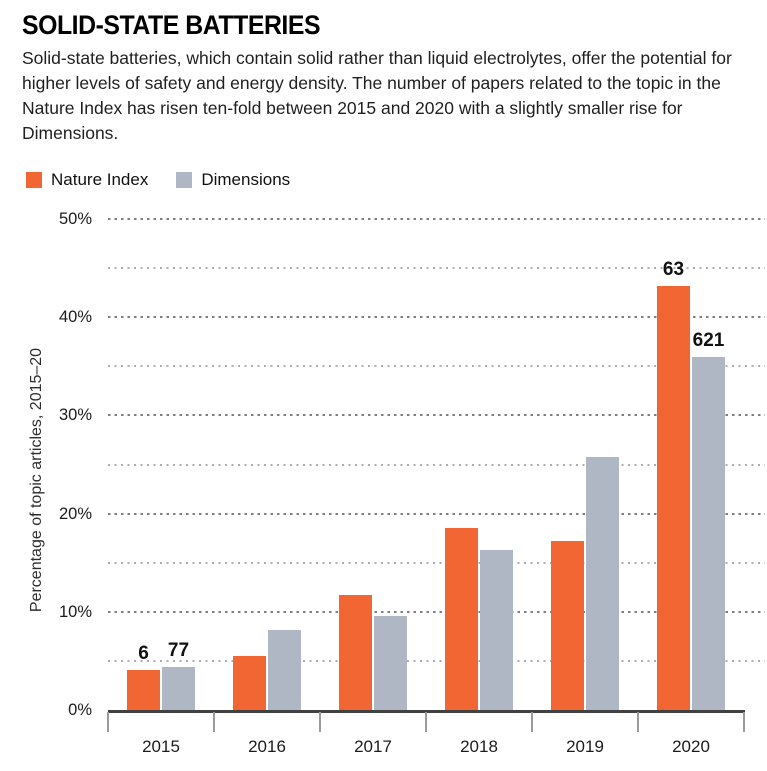 The image size is (767, 771). Describe the element at coordinates (75, 415) in the screenshot. I see `y-tick-label-30: 30%` at that location.